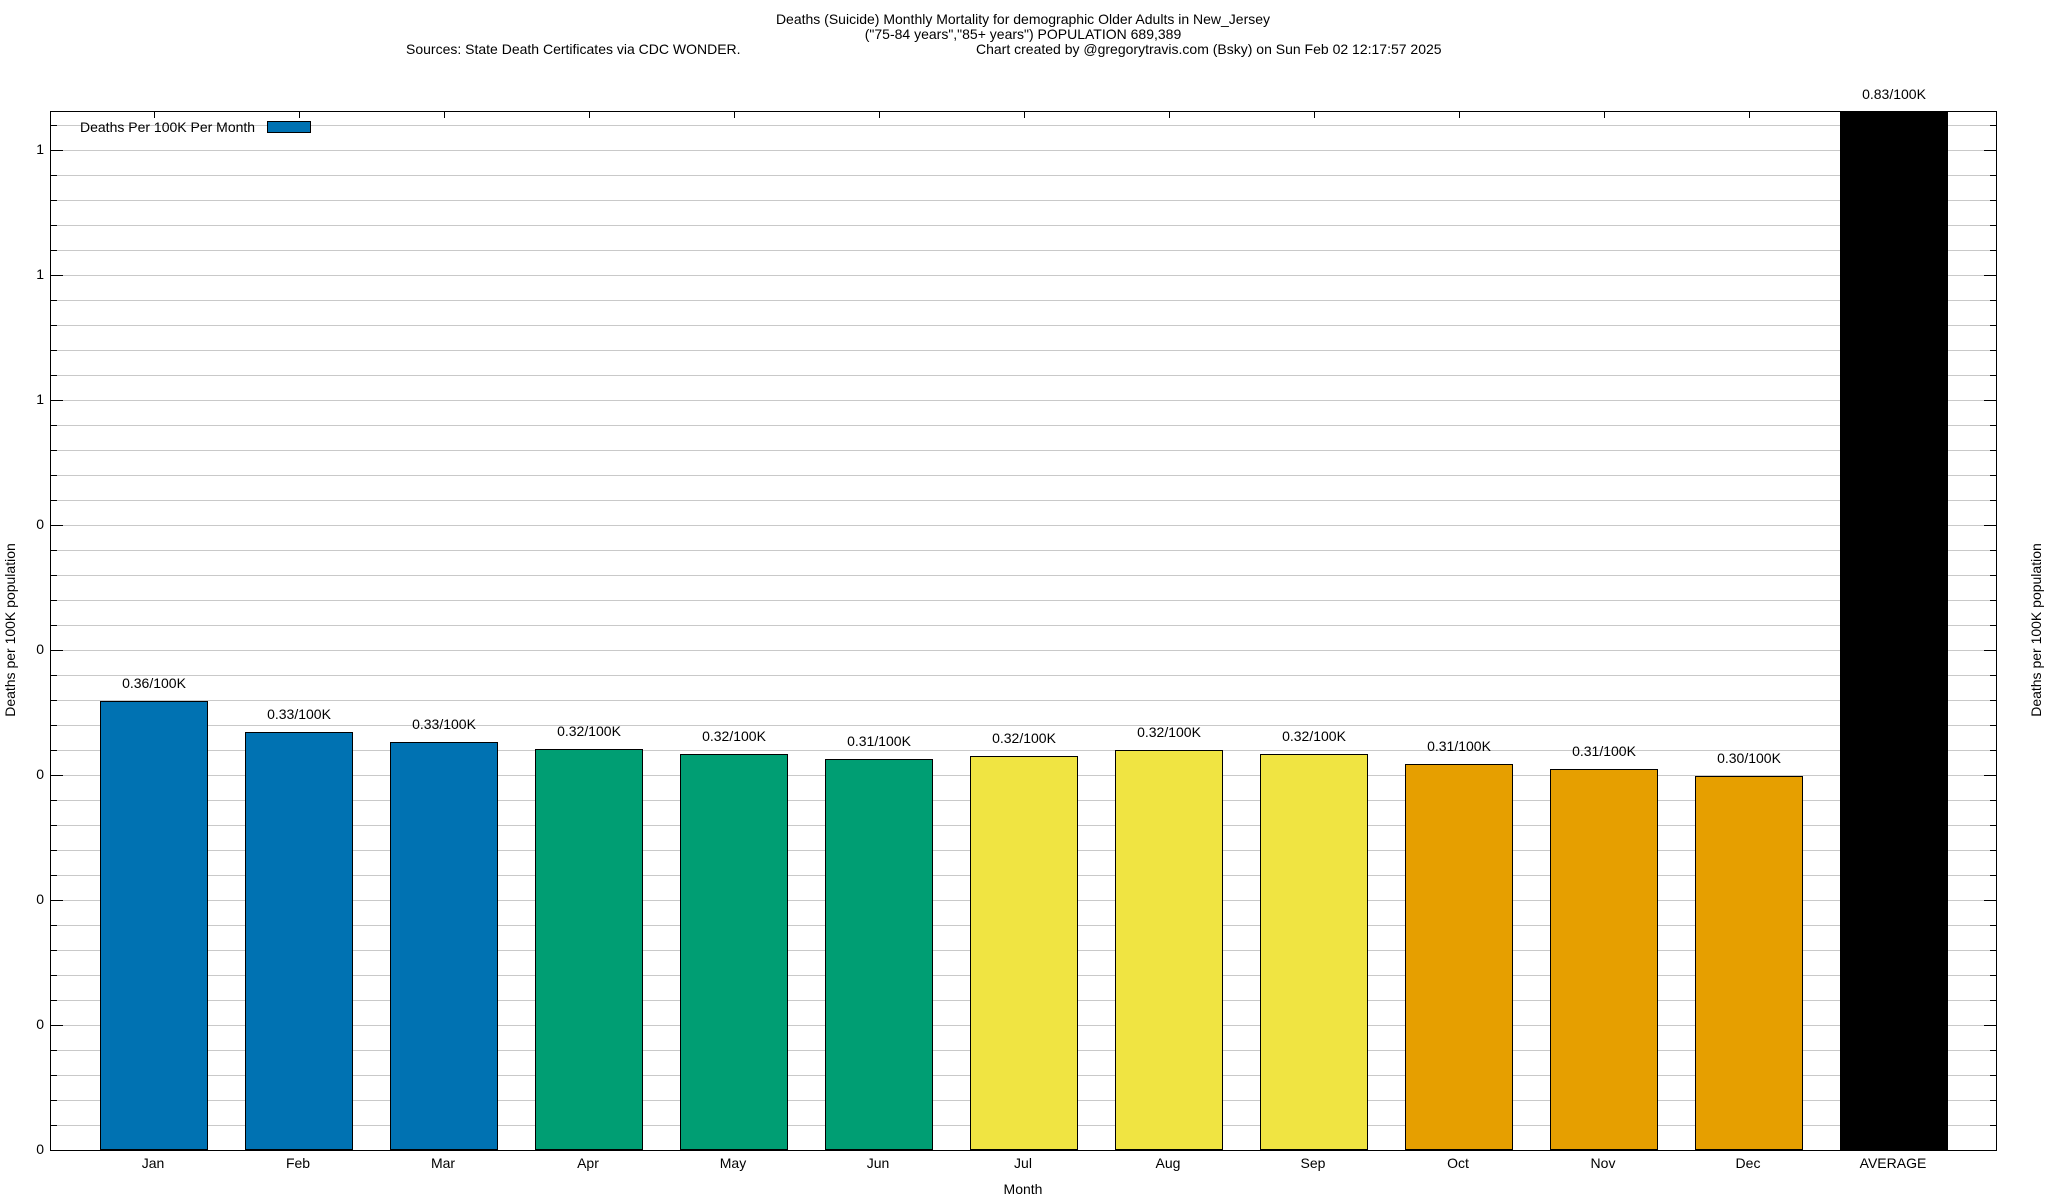  I want to click on x-tick-label: Dec, so click(1748, 1163).